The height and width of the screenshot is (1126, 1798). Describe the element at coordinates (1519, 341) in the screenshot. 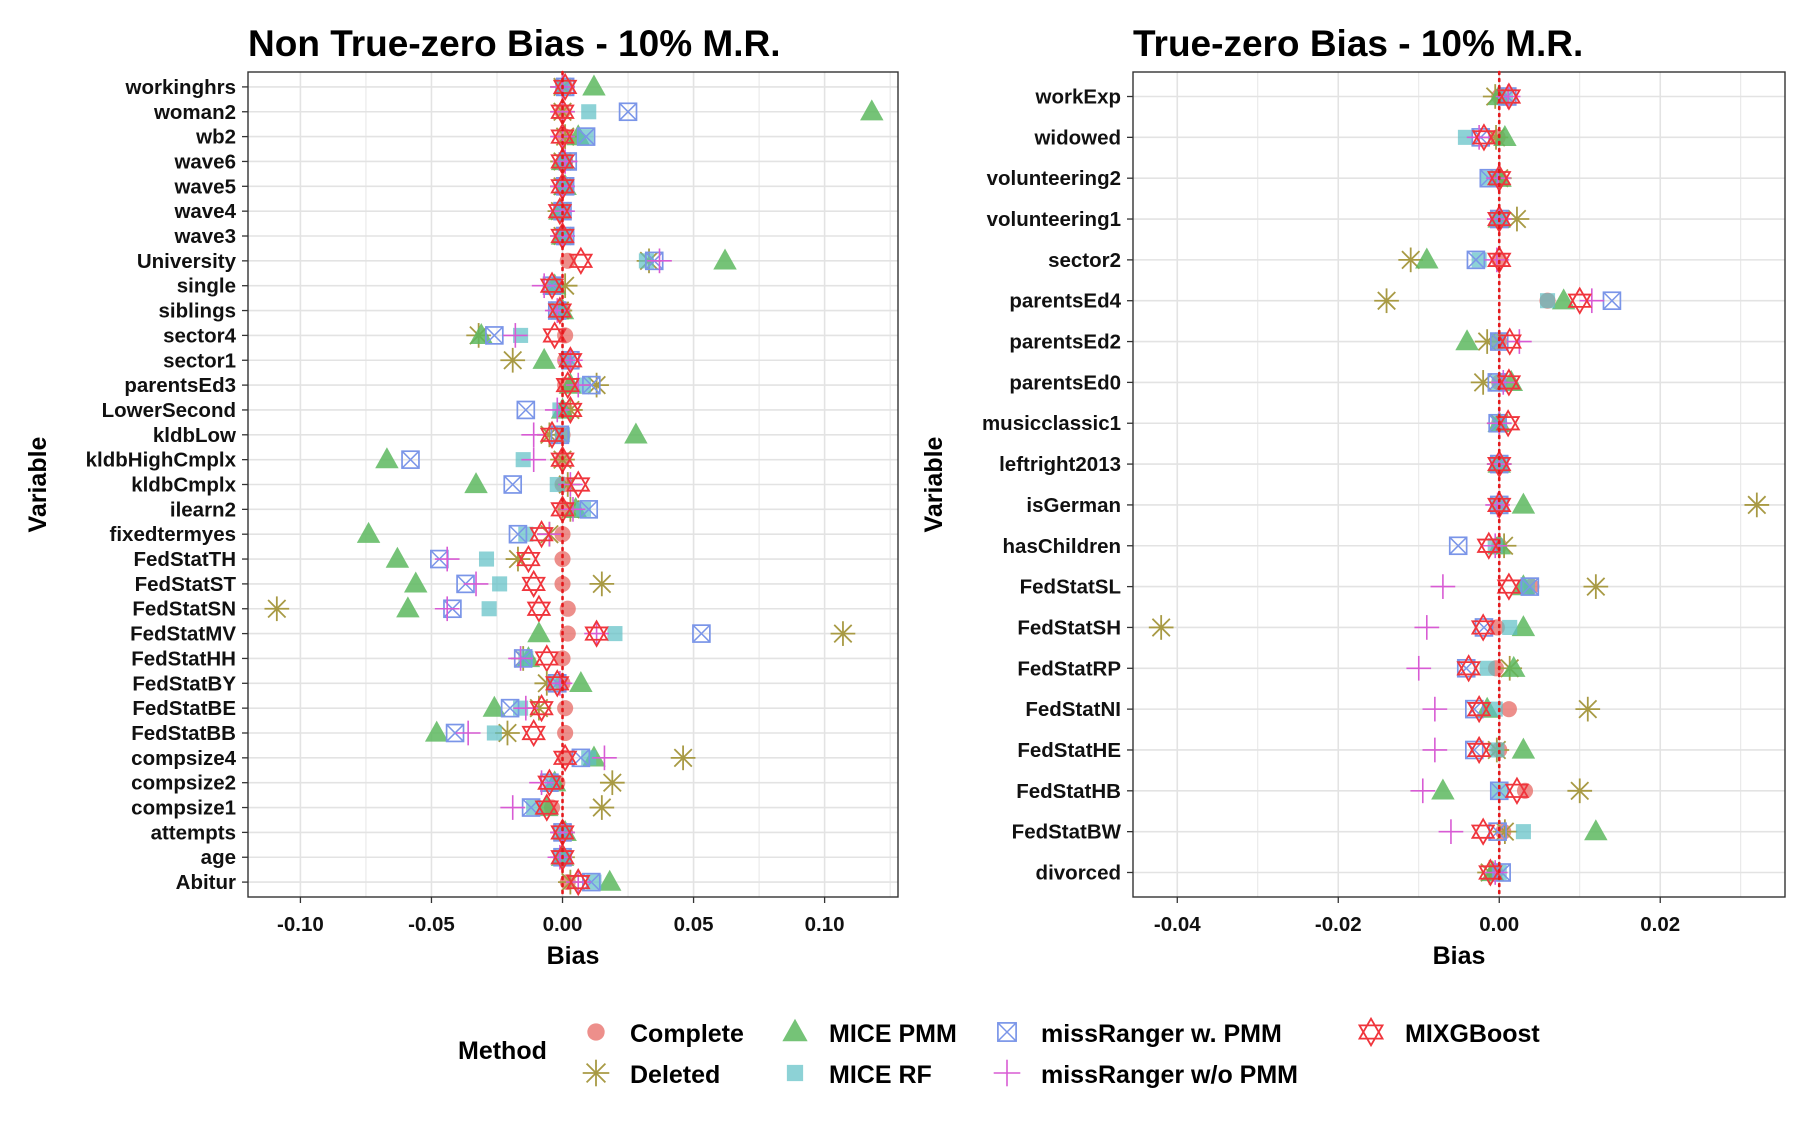

I see `point-missranger-w-o-pmm-parentsed2` at that location.